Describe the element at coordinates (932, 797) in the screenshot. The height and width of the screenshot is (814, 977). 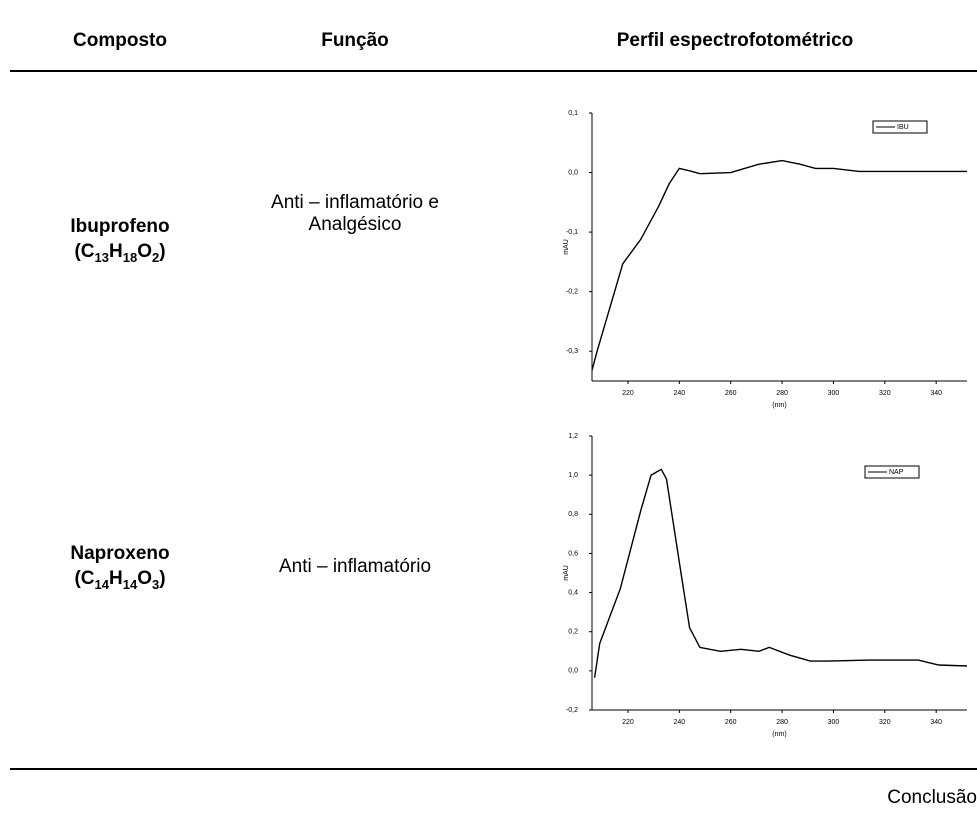
I see `footer: Conclusão` at that location.